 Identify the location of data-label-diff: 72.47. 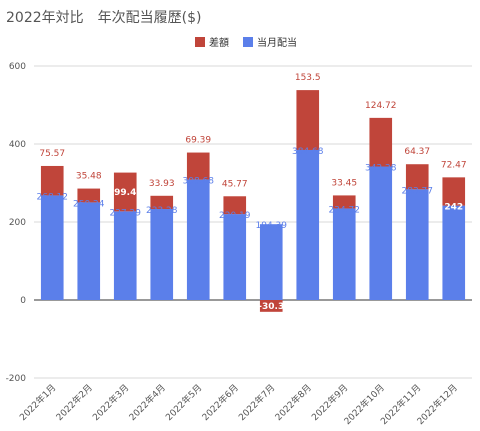
(454, 165).